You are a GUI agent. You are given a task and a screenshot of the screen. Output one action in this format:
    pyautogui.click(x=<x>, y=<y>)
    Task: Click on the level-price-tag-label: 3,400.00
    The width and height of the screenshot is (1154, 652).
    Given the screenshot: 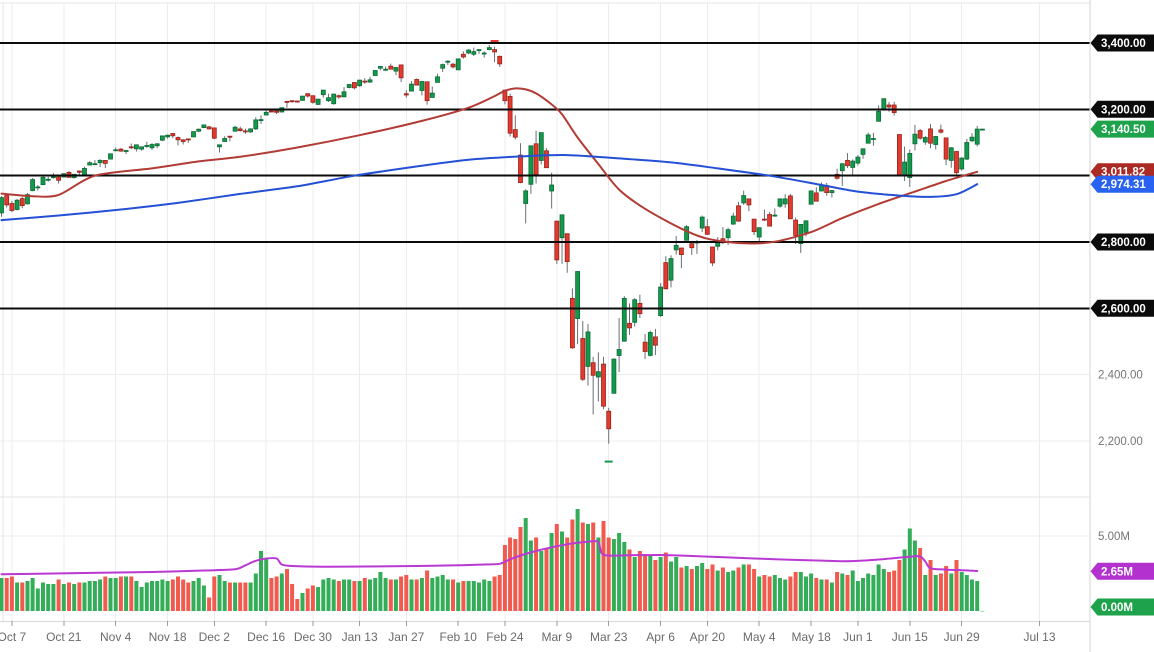 What is the action you would take?
    pyautogui.click(x=1123, y=44)
    